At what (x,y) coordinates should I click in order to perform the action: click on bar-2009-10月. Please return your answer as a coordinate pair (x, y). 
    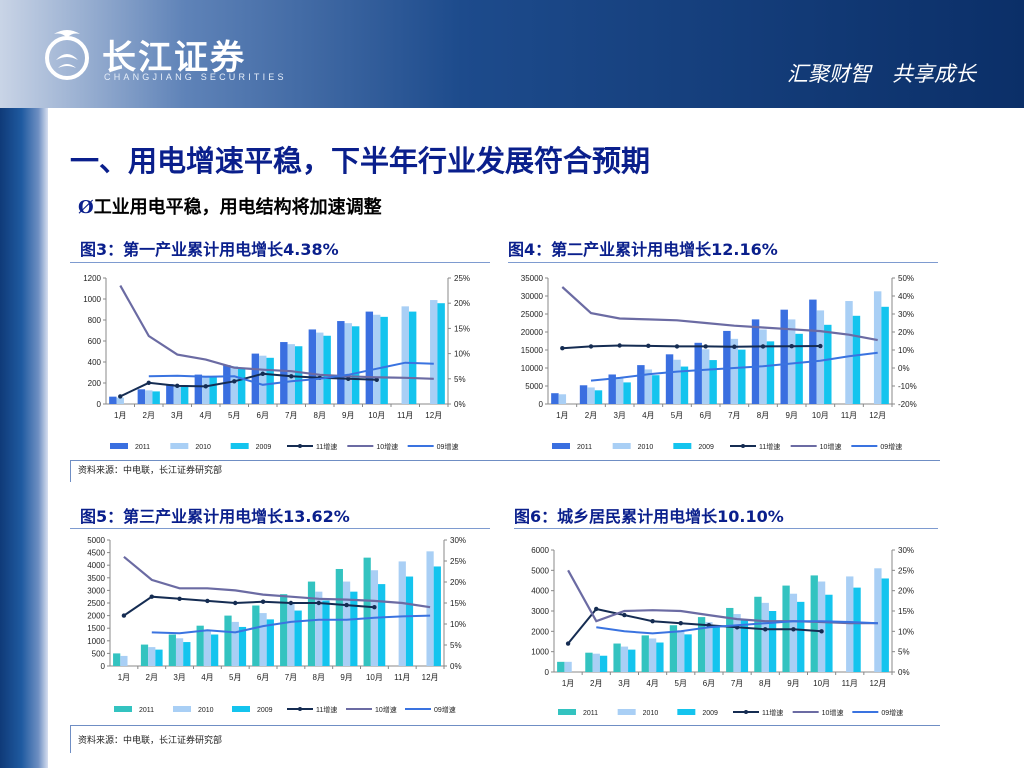
    Looking at the image, I should click on (384, 360).